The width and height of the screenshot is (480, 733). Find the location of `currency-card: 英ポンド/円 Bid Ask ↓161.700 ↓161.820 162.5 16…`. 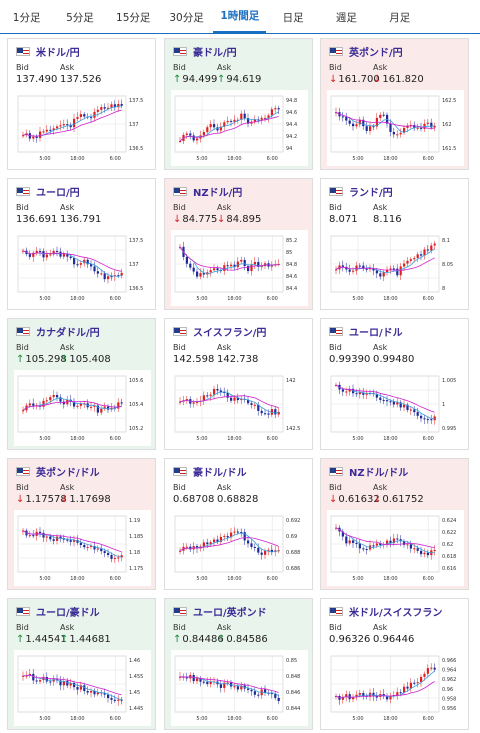

currency-card: 英ポンド/円 Bid Ask ↓161.700 ↓161.820 162.5 16… is located at coordinates (394, 104).